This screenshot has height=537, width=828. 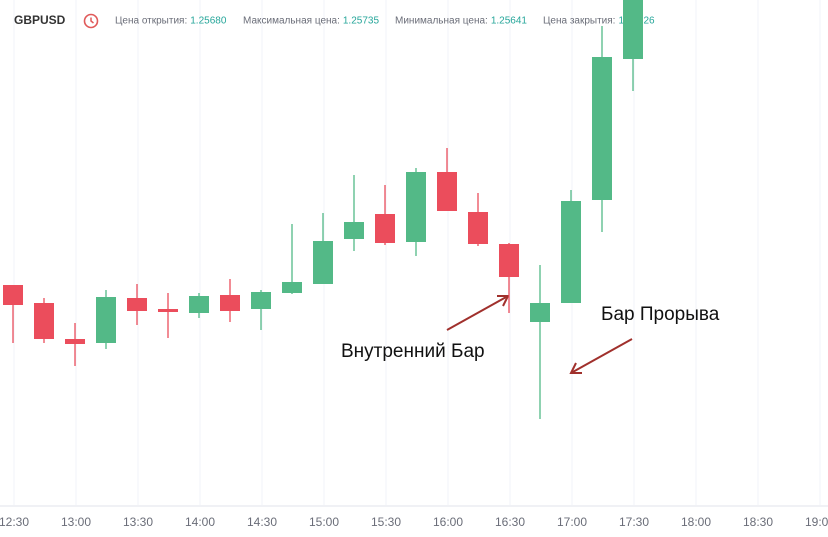 What do you see at coordinates (76, 522) in the screenshot?
I see `x-tick-label: 13:00` at bounding box center [76, 522].